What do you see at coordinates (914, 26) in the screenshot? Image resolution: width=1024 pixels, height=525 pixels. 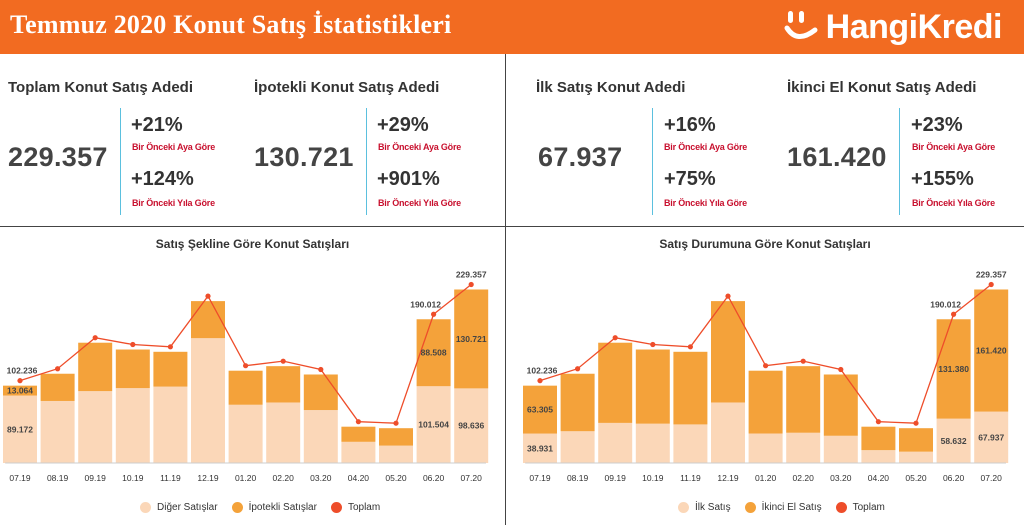 I see `brand-logo-text: HangiKredi` at bounding box center [914, 26].